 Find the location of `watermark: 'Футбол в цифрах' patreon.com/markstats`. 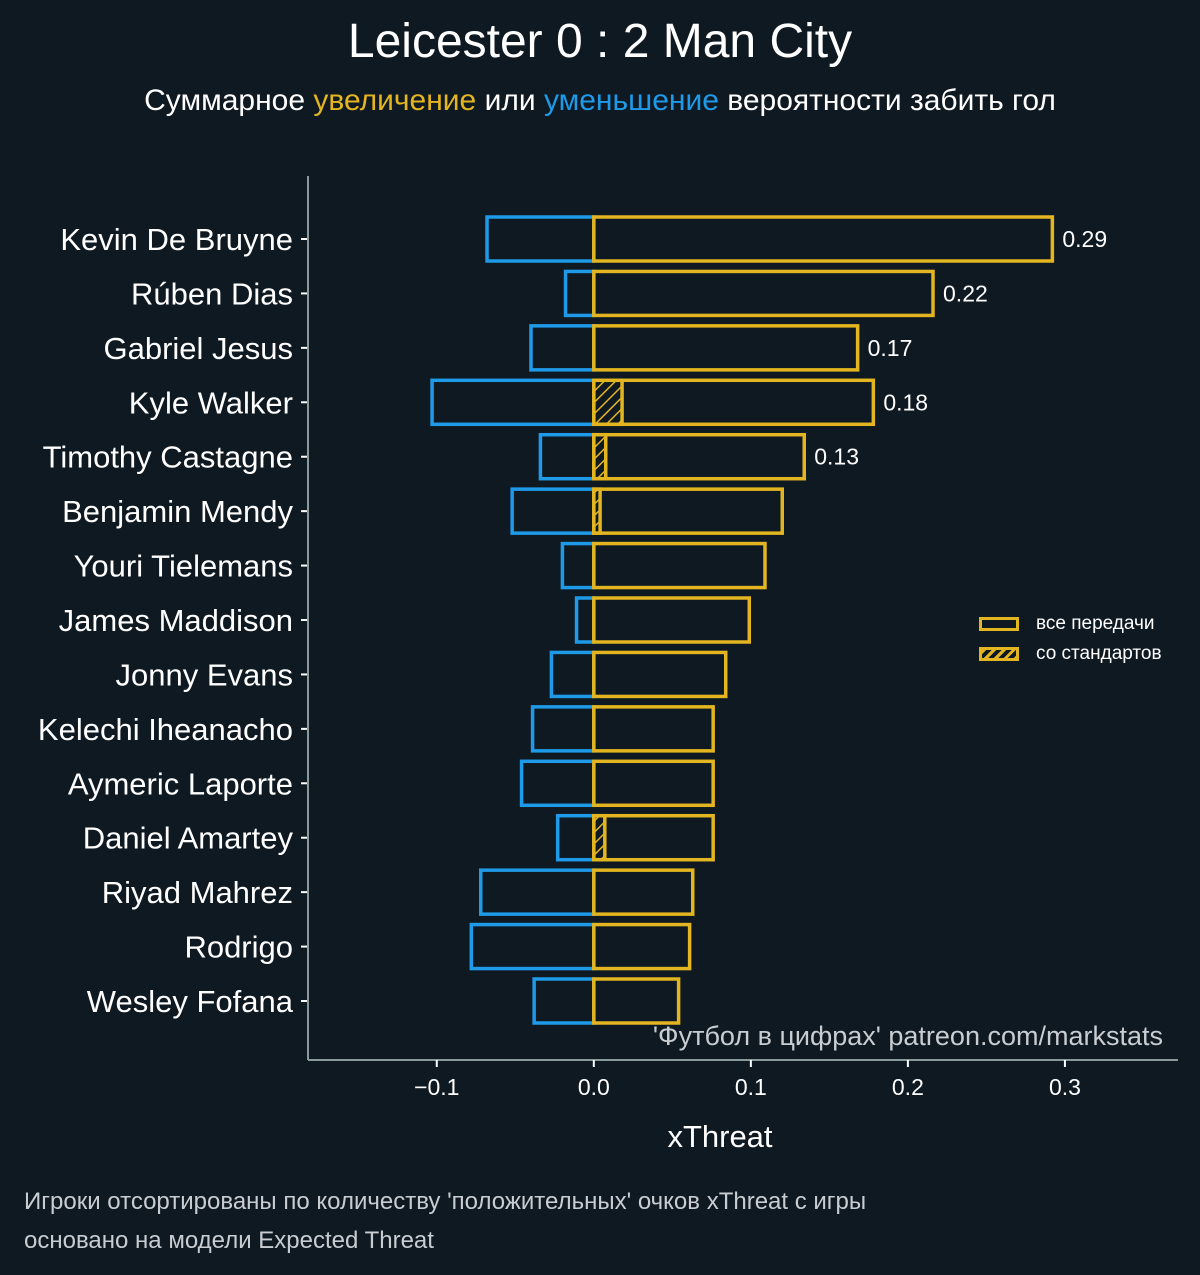

watermark: 'Футбол в цифрах' patreon.com/markstats is located at coordinates (908, 1036).